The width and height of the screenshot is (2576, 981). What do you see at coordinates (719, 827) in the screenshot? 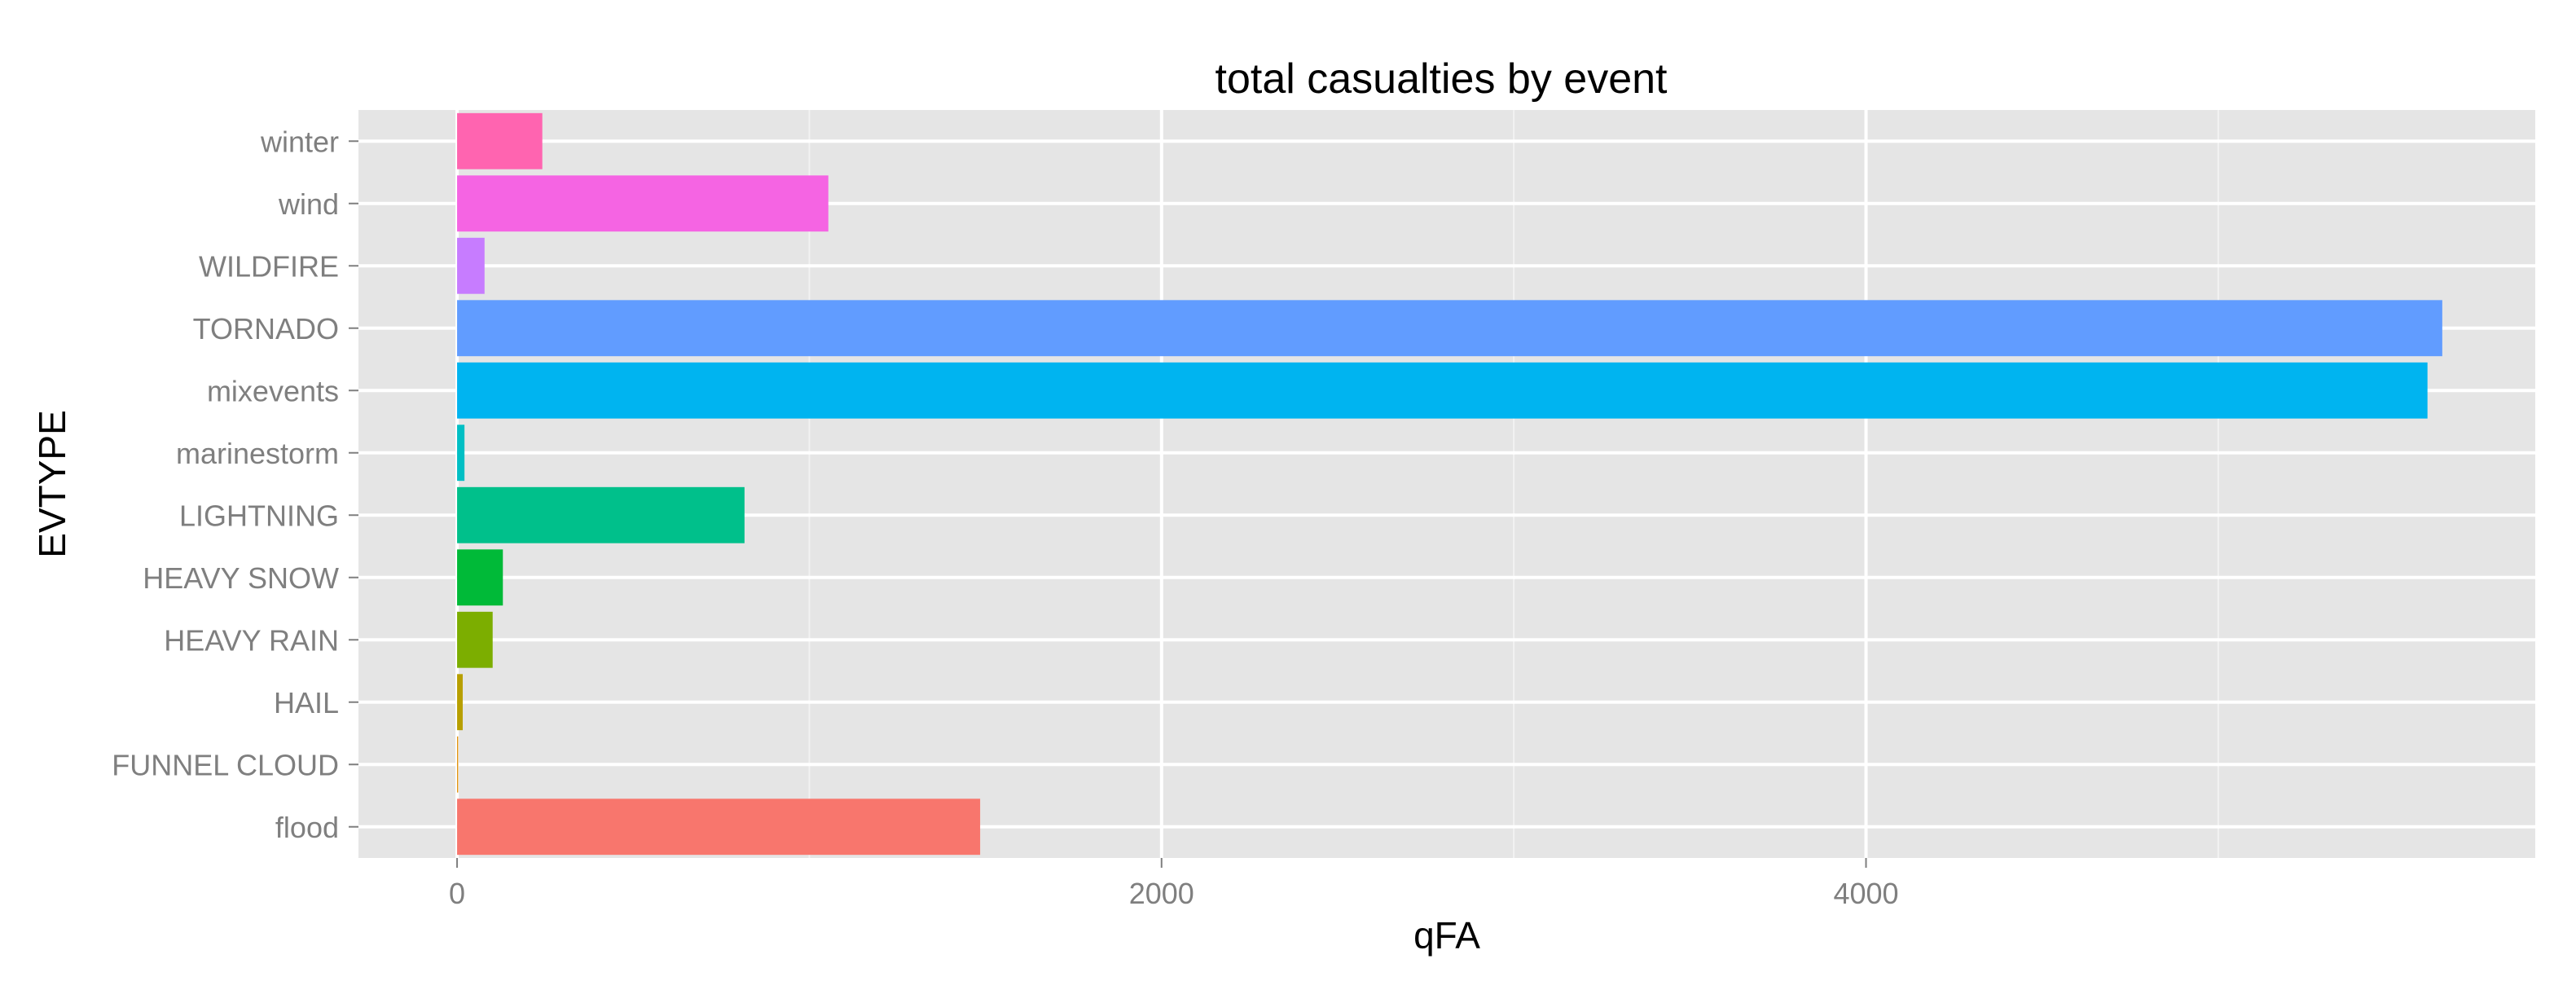
I see `bar-flood` at bounding box center [719, 827].